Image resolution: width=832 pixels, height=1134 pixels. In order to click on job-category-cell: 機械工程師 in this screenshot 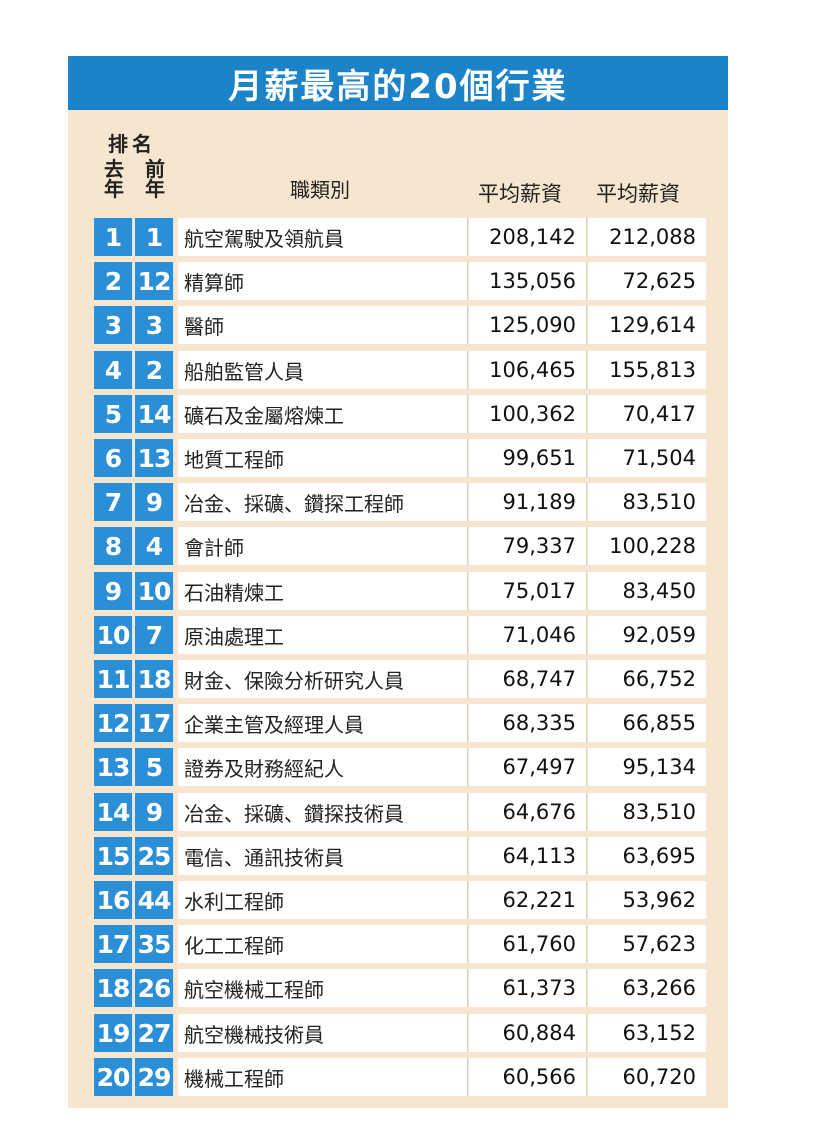, I will do `click(323, 1077)`.